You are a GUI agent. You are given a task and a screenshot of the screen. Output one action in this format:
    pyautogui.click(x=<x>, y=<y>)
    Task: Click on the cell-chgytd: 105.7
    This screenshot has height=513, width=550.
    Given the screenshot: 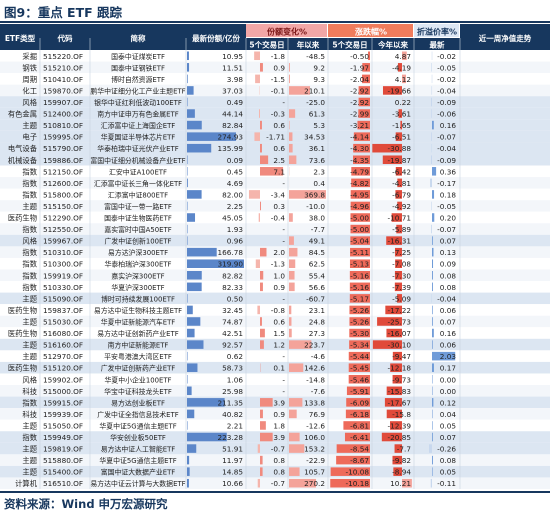 What is the action you would take?
    pyautogui.click(x=314, y=472)
    